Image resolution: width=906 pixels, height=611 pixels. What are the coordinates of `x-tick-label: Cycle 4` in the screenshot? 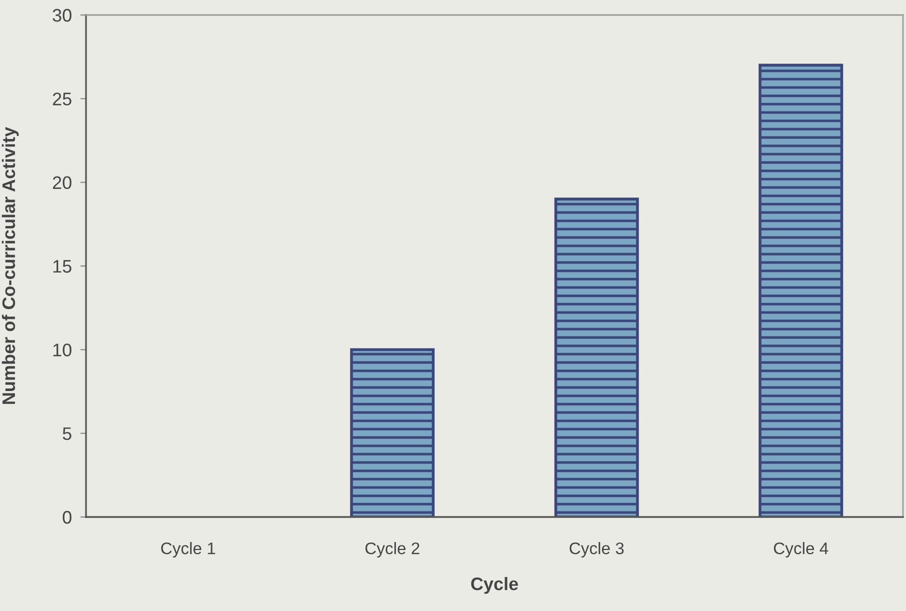 It's located at (801, 550).